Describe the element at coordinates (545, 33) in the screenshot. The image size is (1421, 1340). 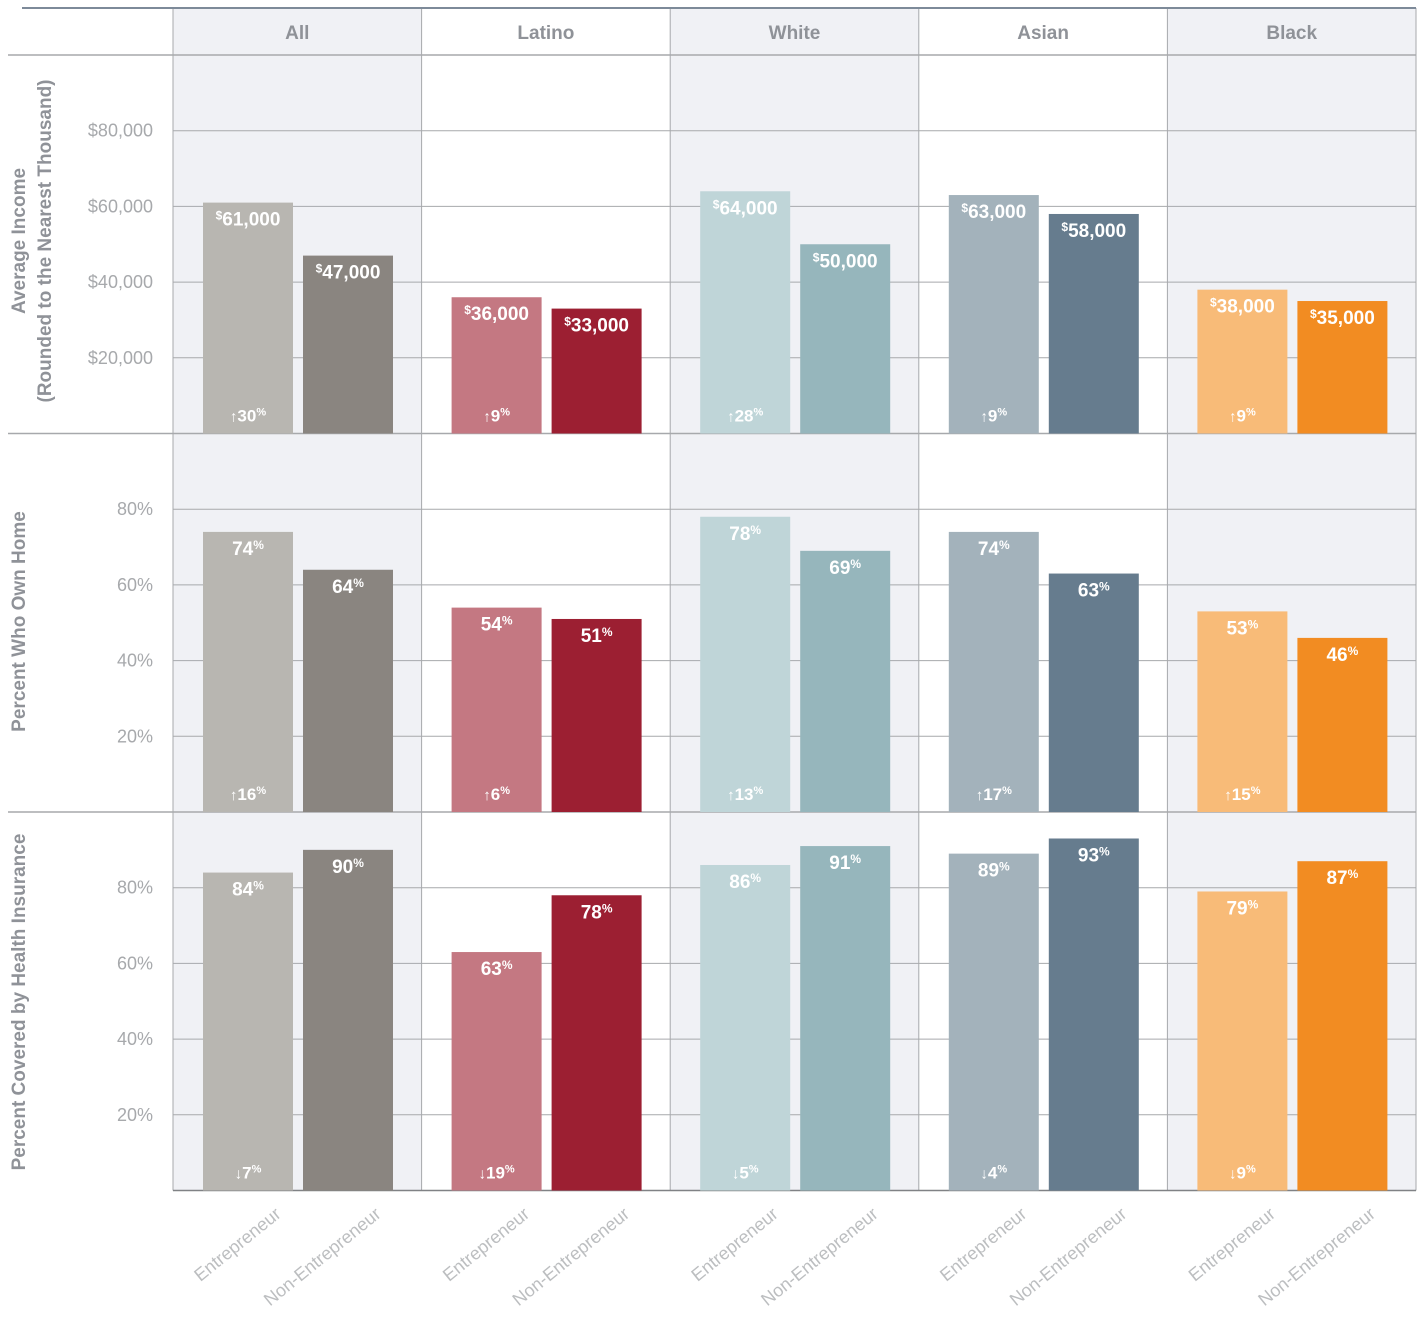
I see `column-header: Latino` at that location.